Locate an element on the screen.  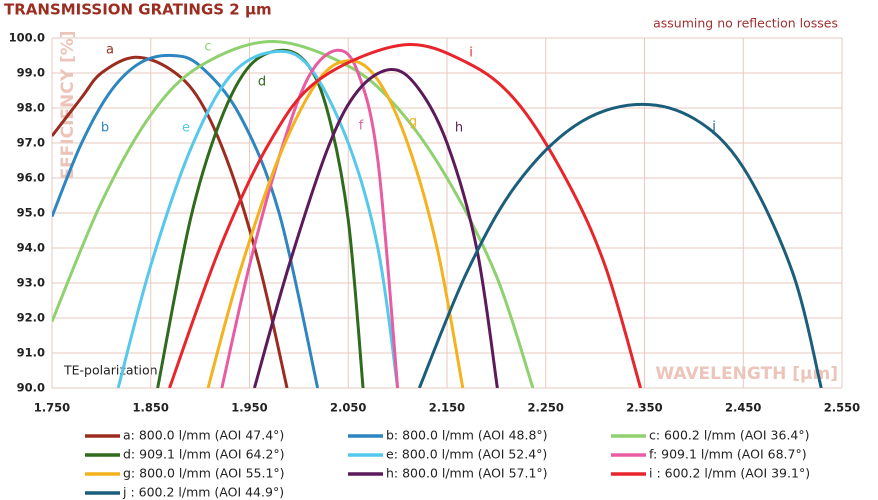
x-tick-label: 1.950 is located at coordinates (249, 408).